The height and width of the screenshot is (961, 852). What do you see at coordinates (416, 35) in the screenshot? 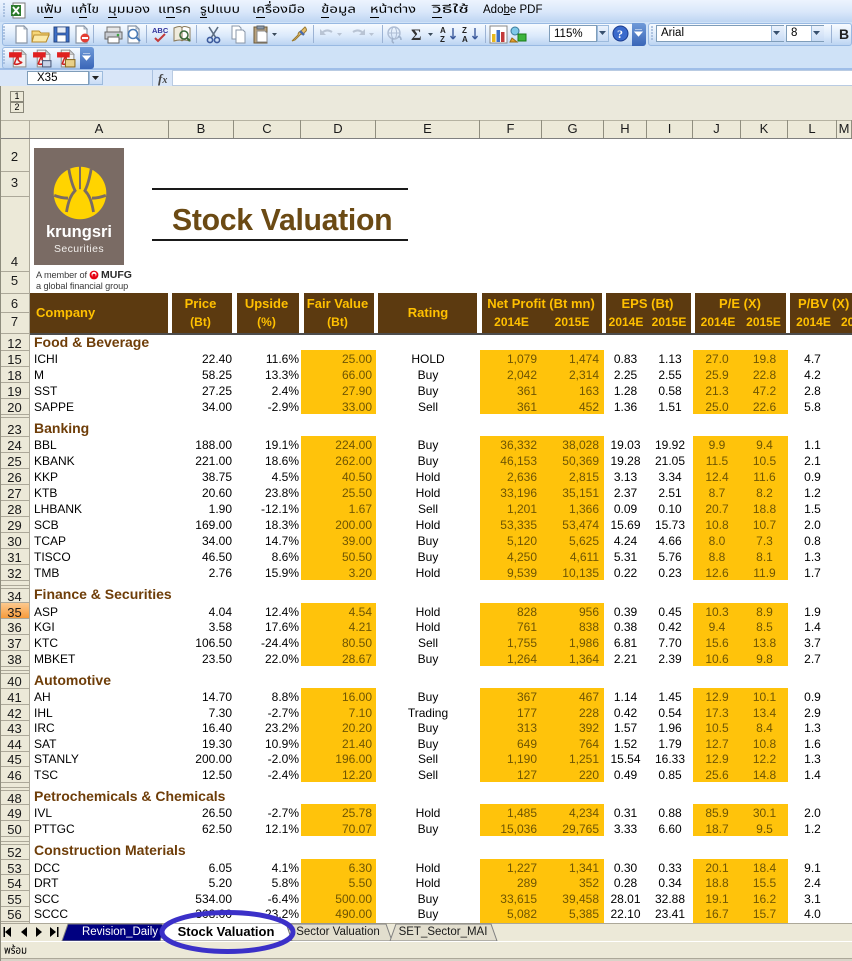
I see `svg-text: Σ` at bounding box center [416, 35].